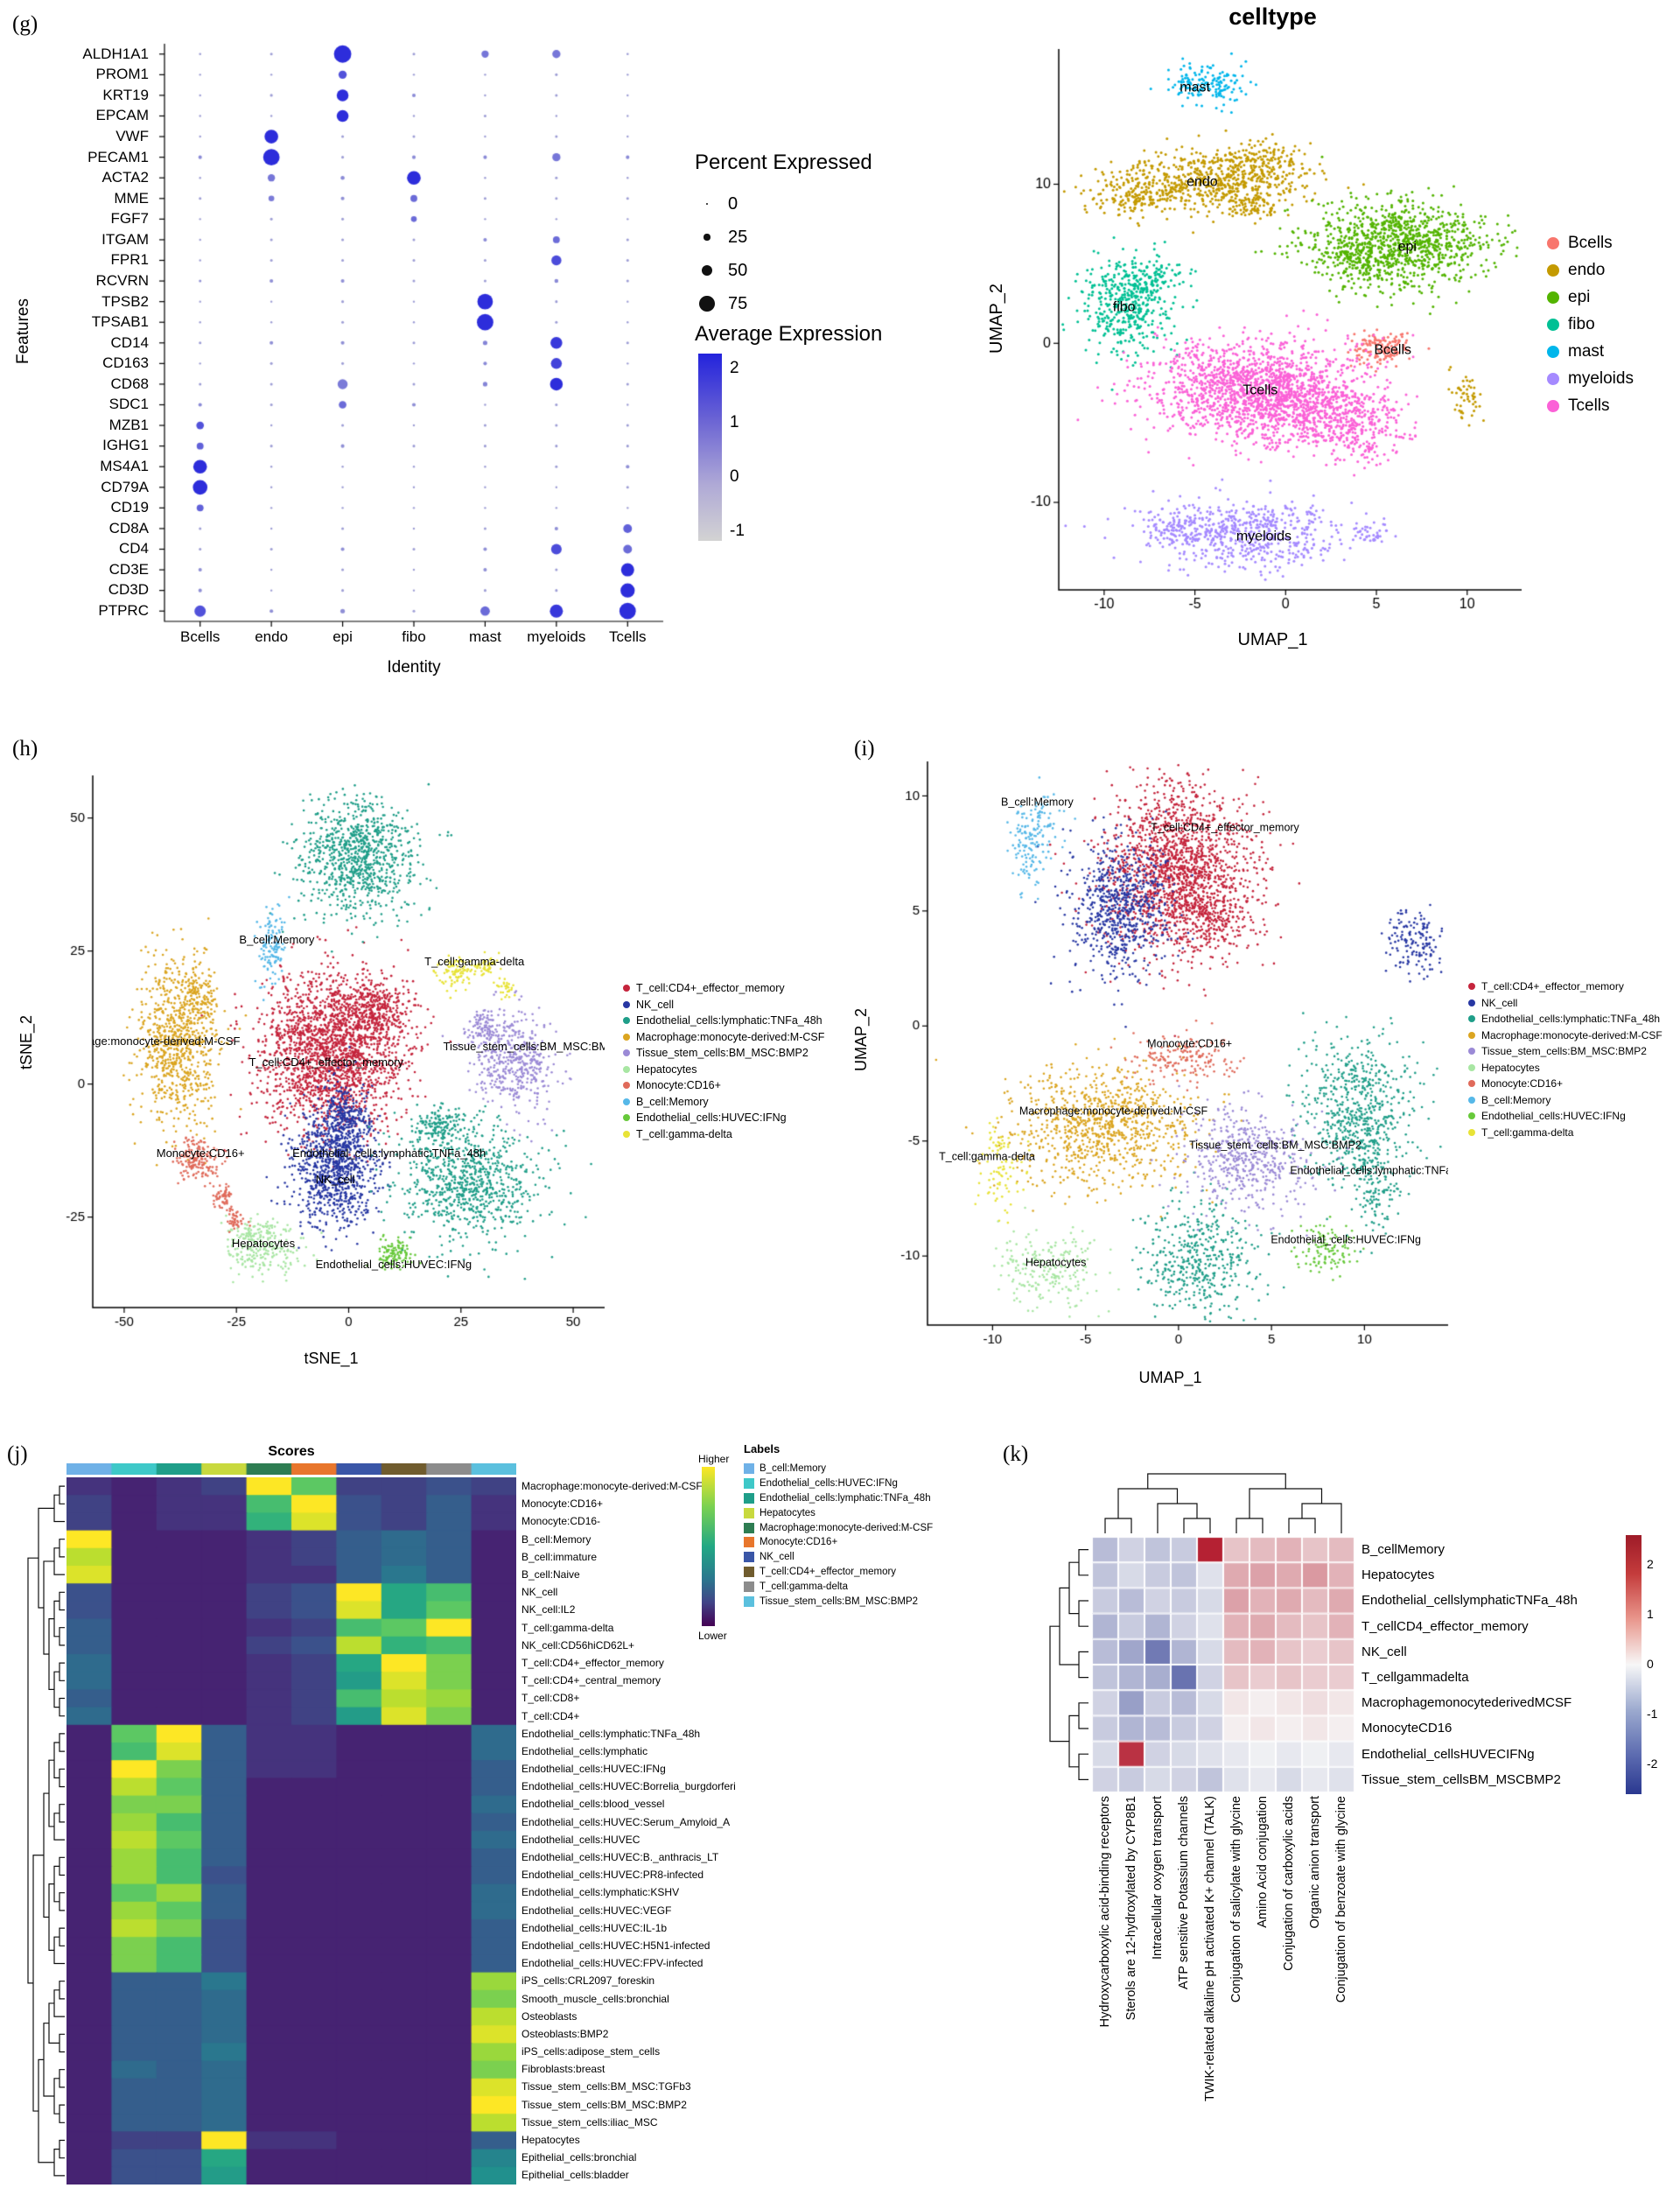 The height and width of the screenshot is (2188, 1680). What do you see at coordinates (540, 1592) in the screenshot?
I see `heatmap-row-label: NK_cell` at bounding box center [540, 1592].